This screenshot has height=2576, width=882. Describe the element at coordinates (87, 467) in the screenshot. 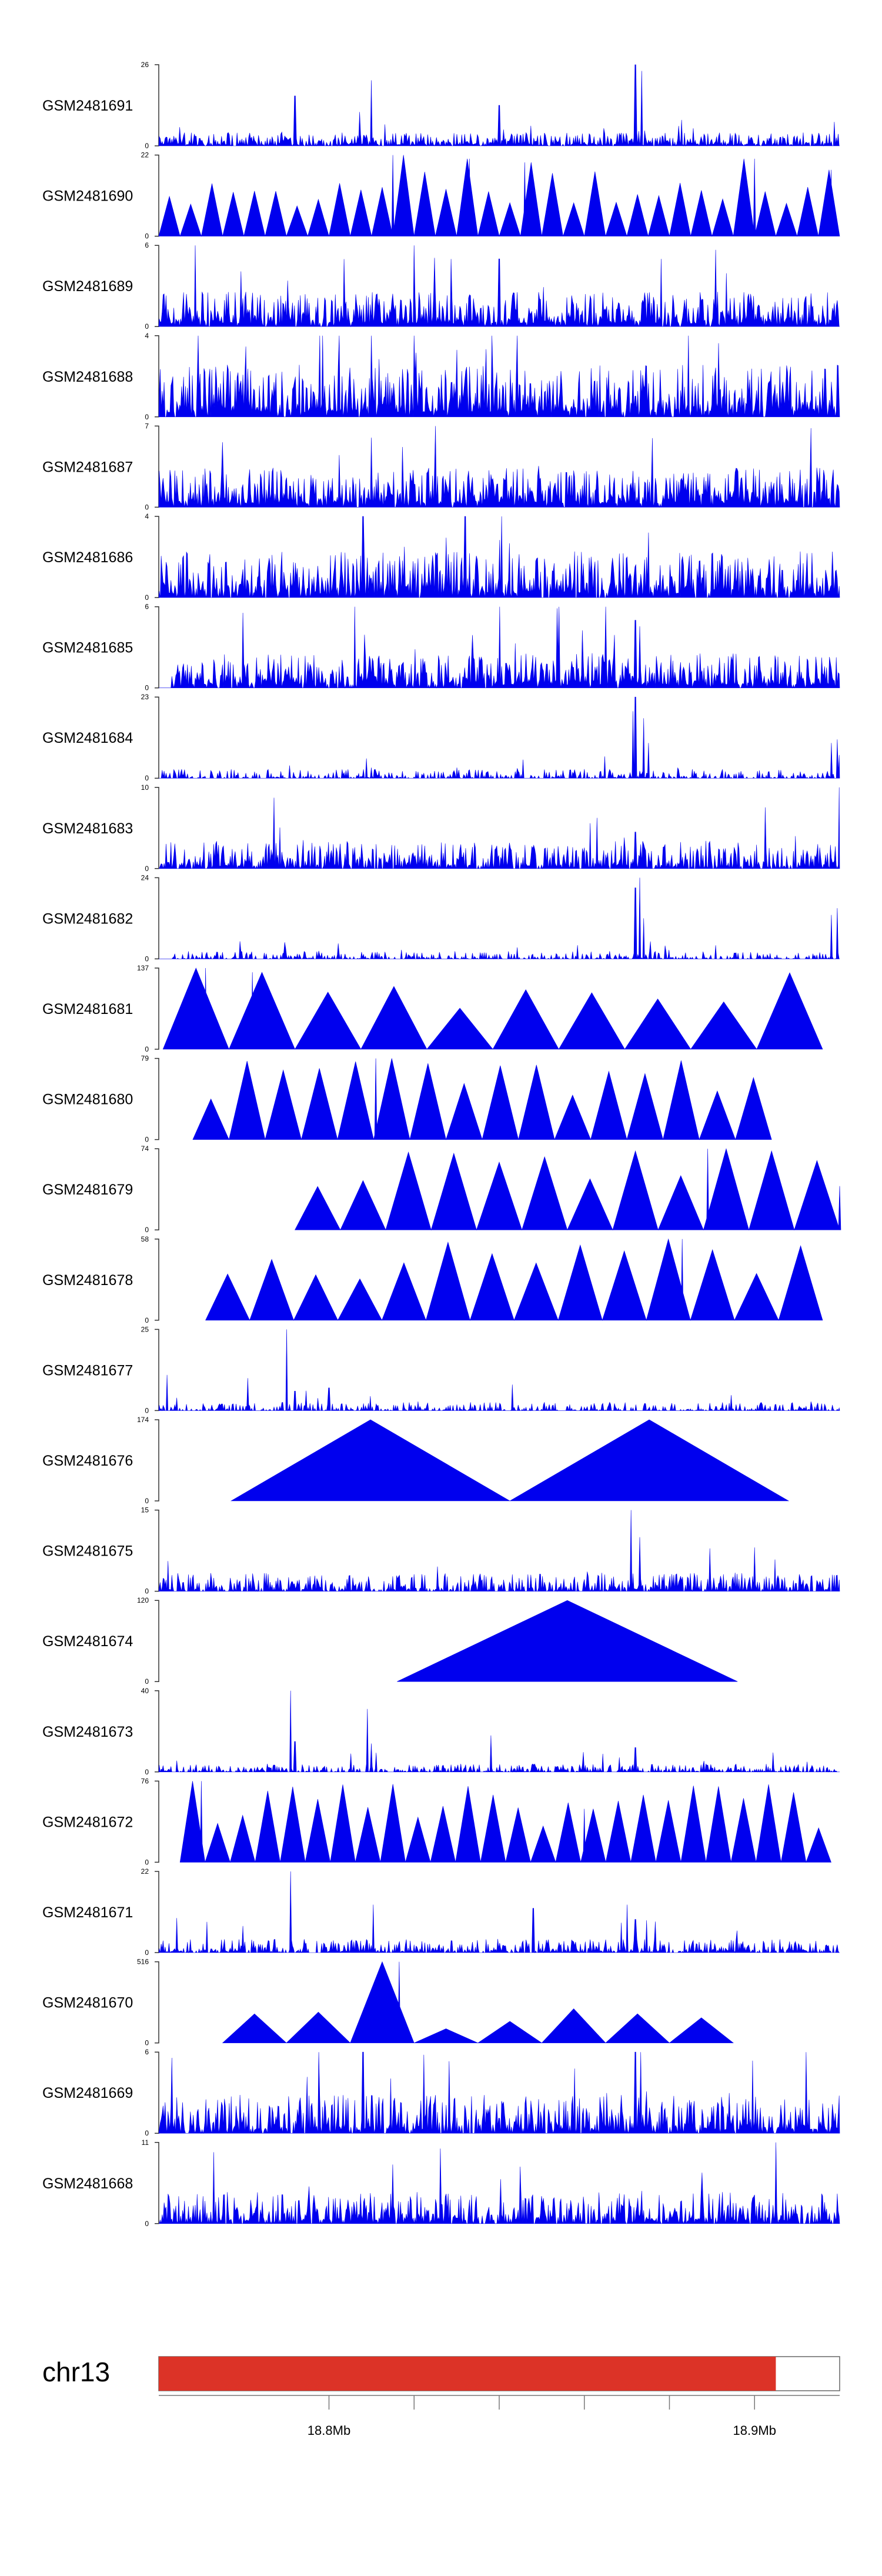

I see `track-label: GSM2481687` at that location.